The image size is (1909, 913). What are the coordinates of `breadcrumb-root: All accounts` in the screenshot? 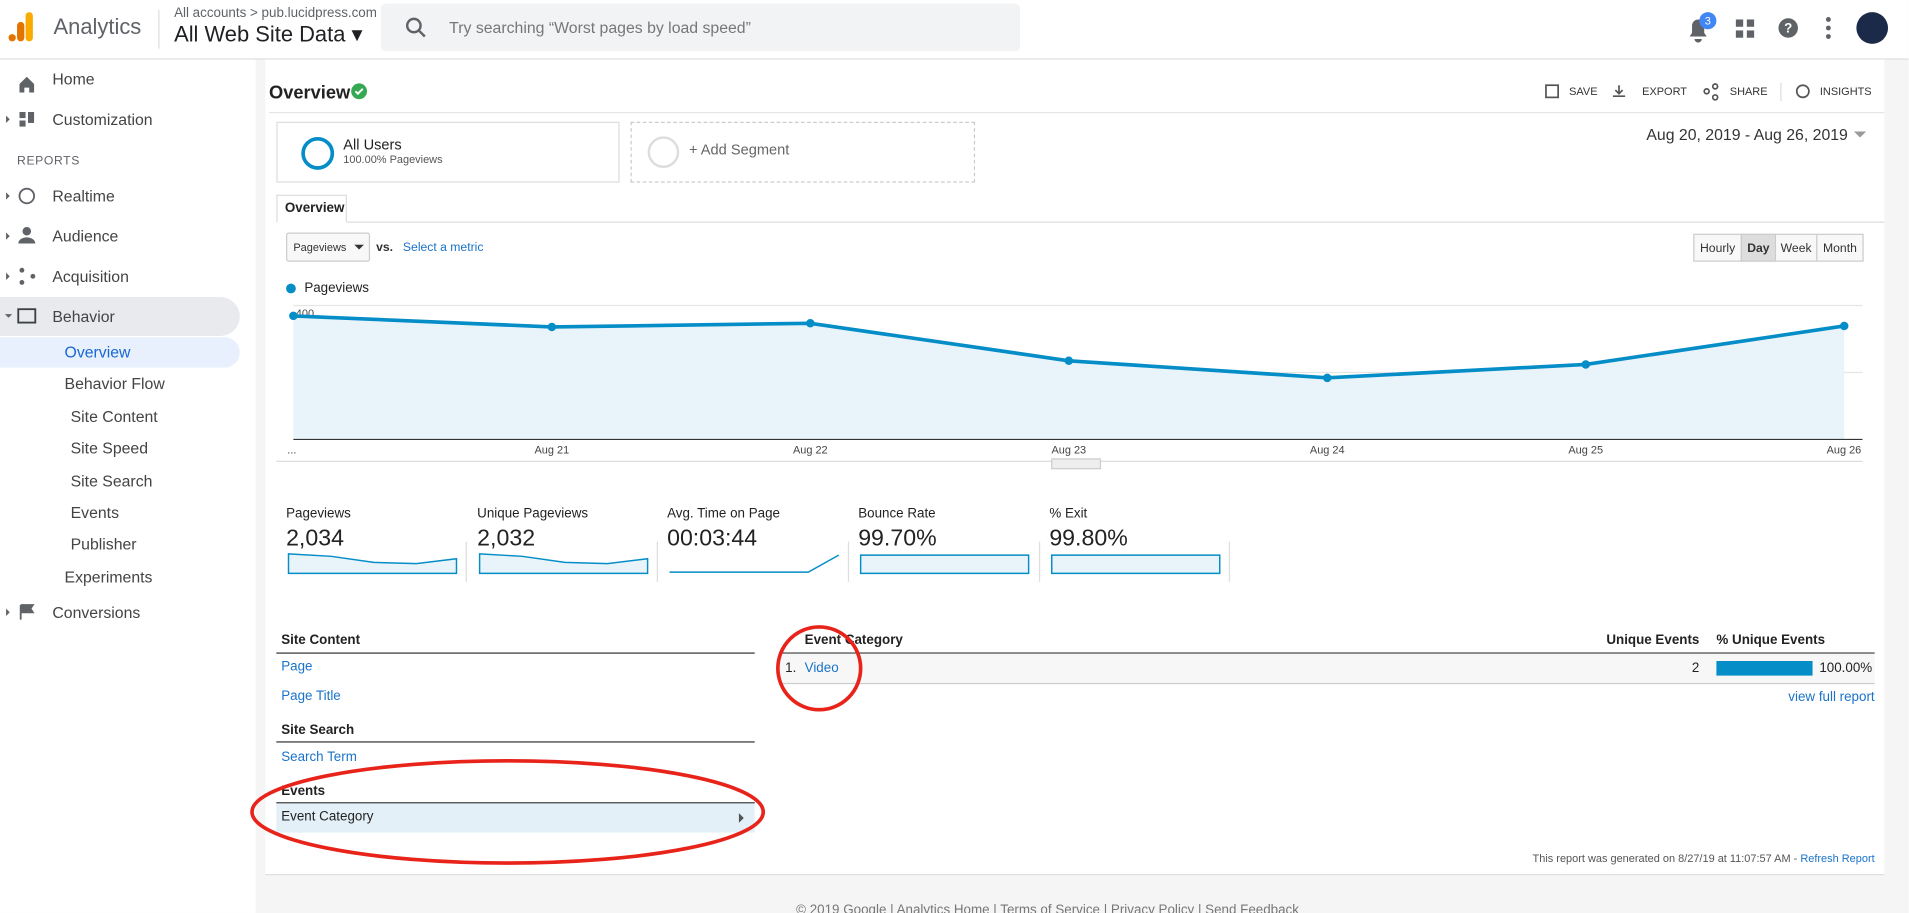 It's located at (210, 13).